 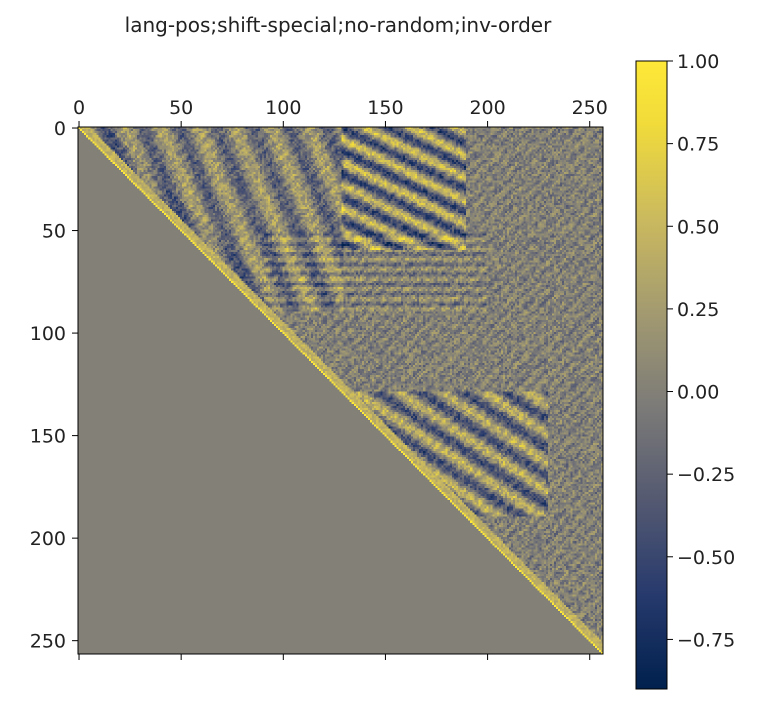 I want to click on colorbar-tick-label: 0.50, so click(x=698, y=227).